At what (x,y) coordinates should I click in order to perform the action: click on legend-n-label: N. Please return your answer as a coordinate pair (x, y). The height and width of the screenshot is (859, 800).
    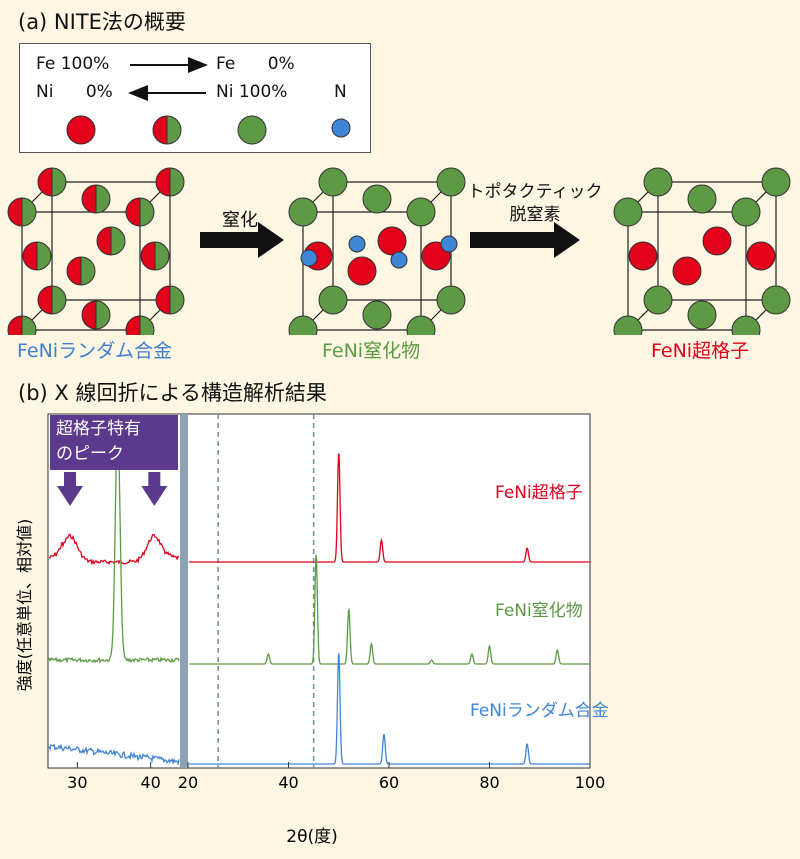
    Looking at the image, I should click on (340, 92).